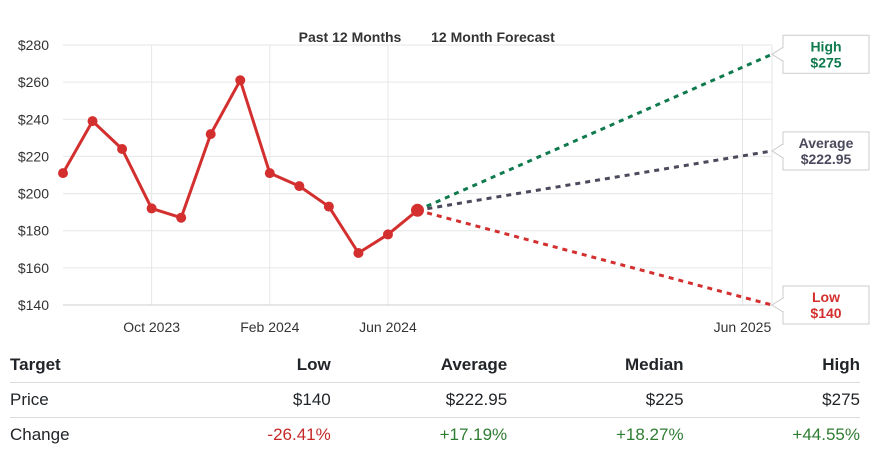  I want to click on header-past-12-months: Past 12 Months, so click(350, 37).